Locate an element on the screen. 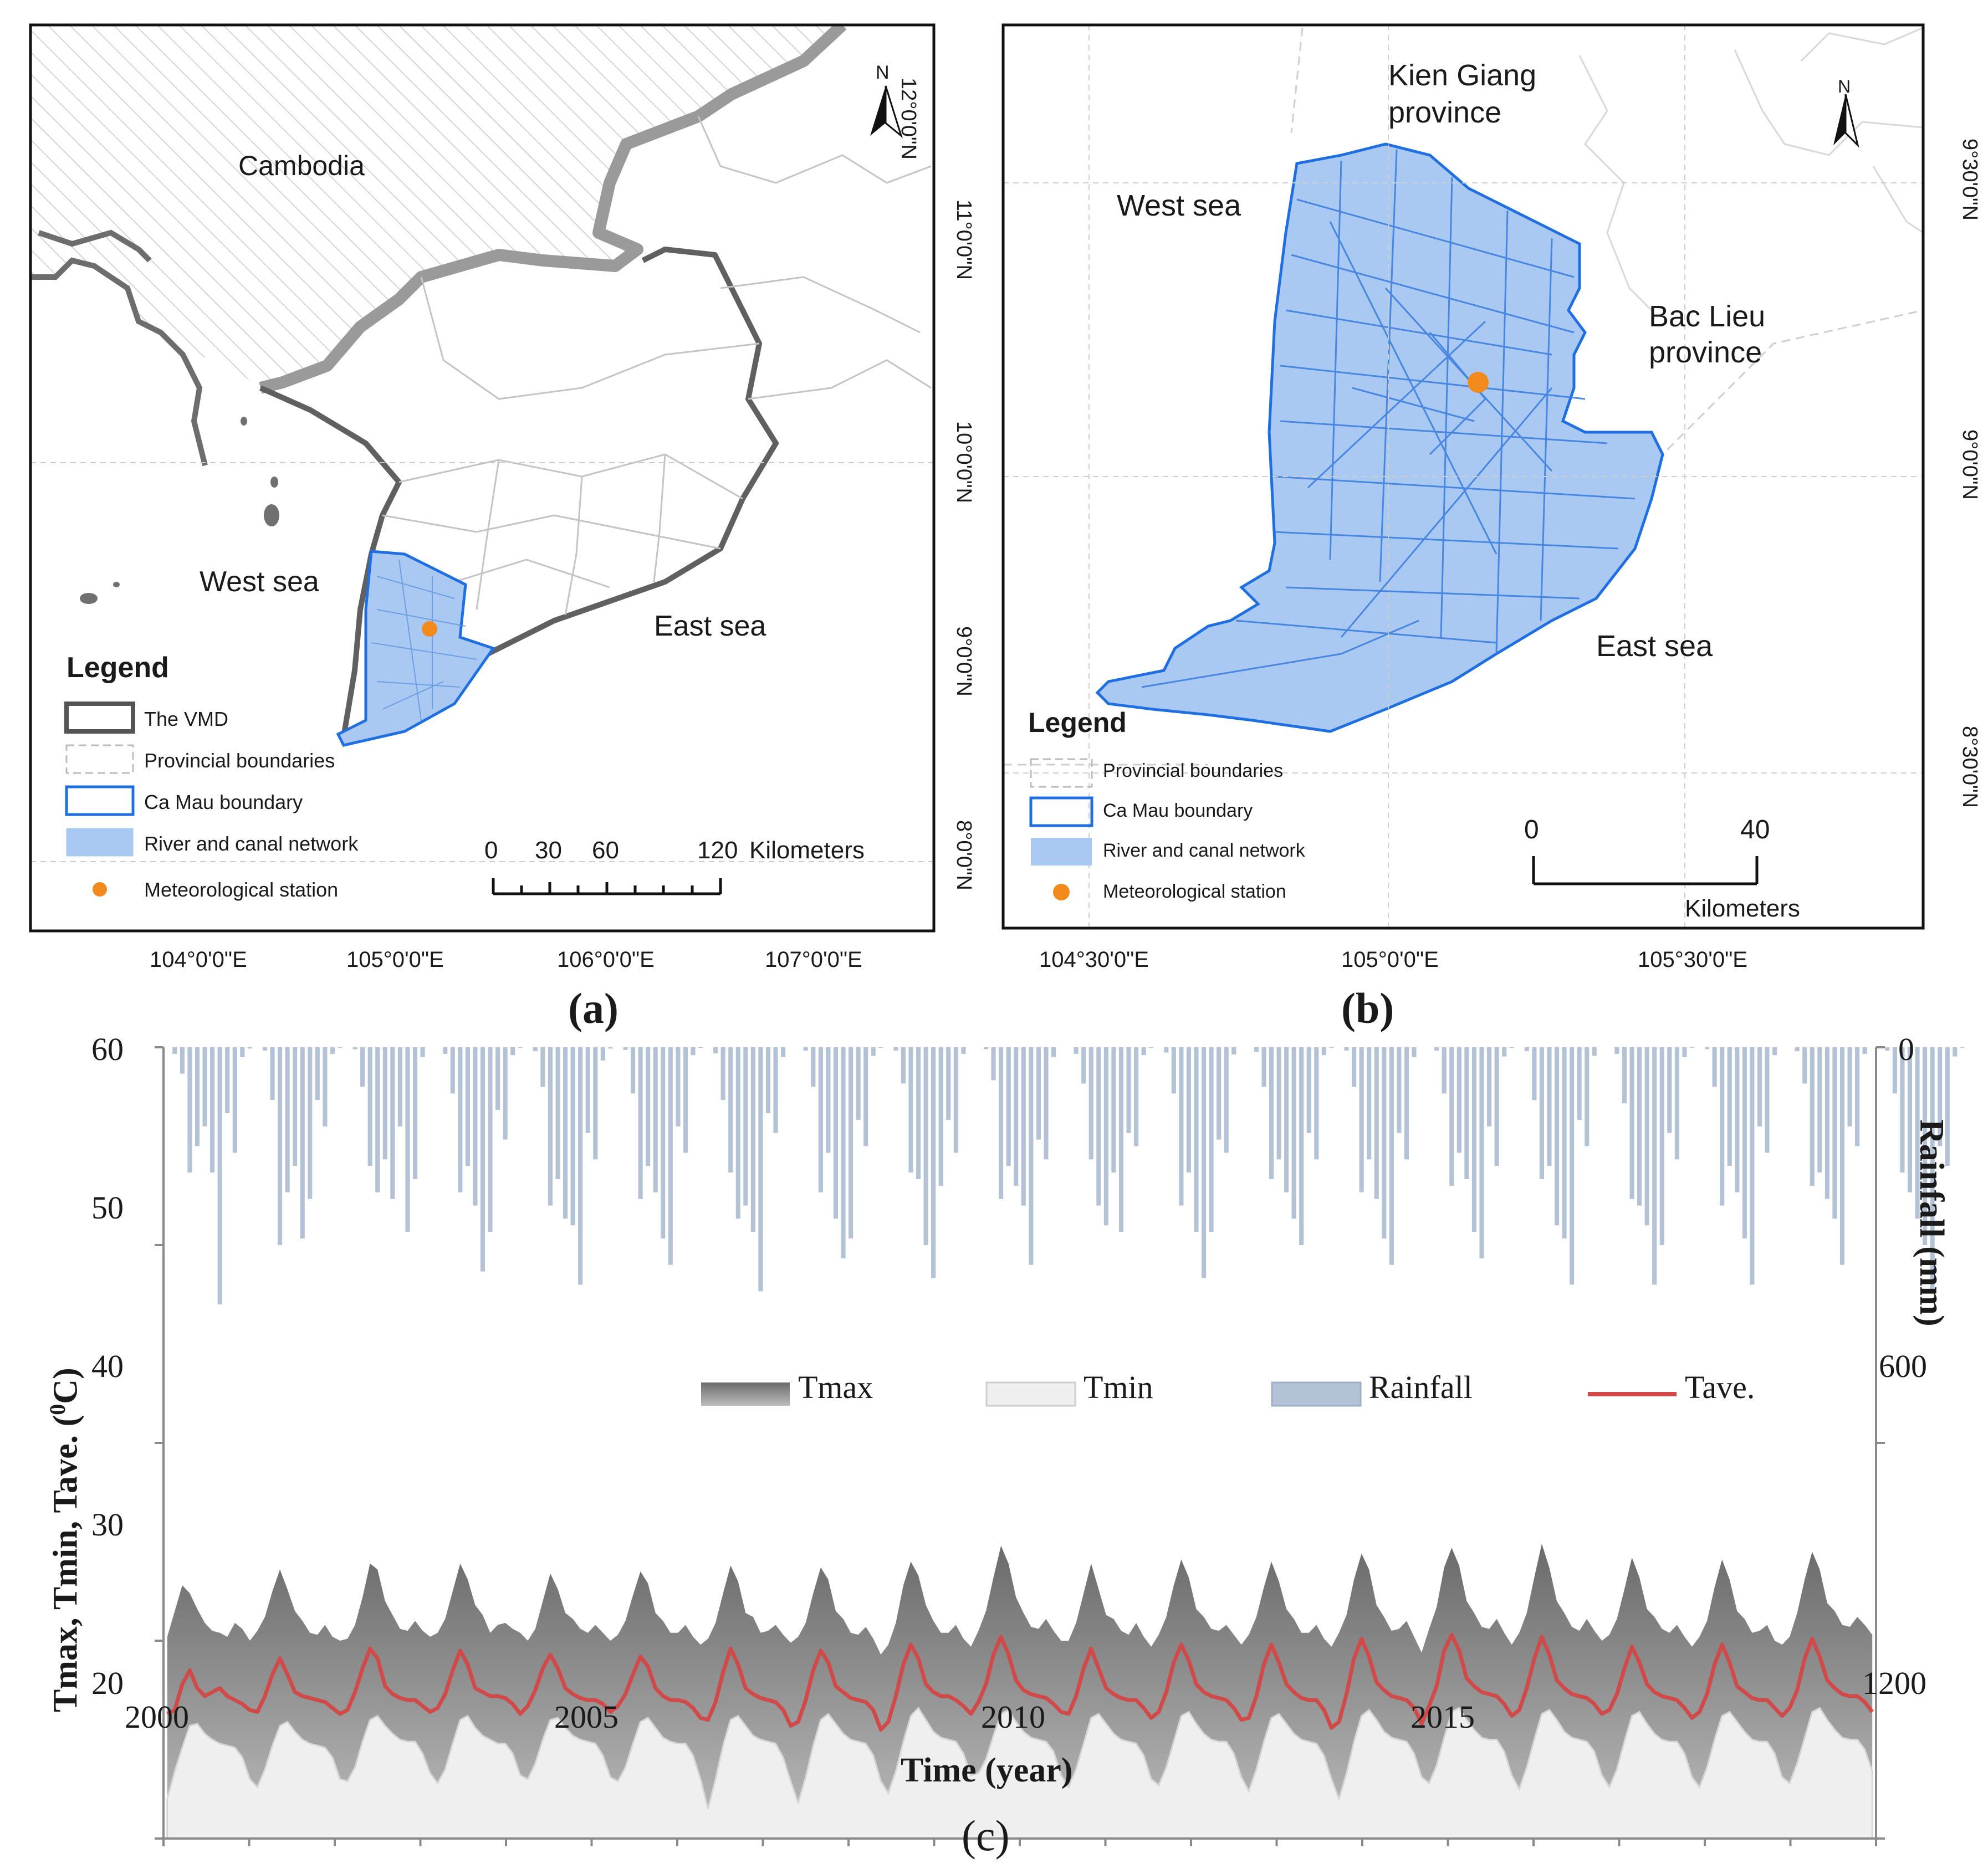 The width and height of the screenshot is (1988, 1869). y2-axis-label: Rainfall (mm) is located at coordinates (1931, 1223).